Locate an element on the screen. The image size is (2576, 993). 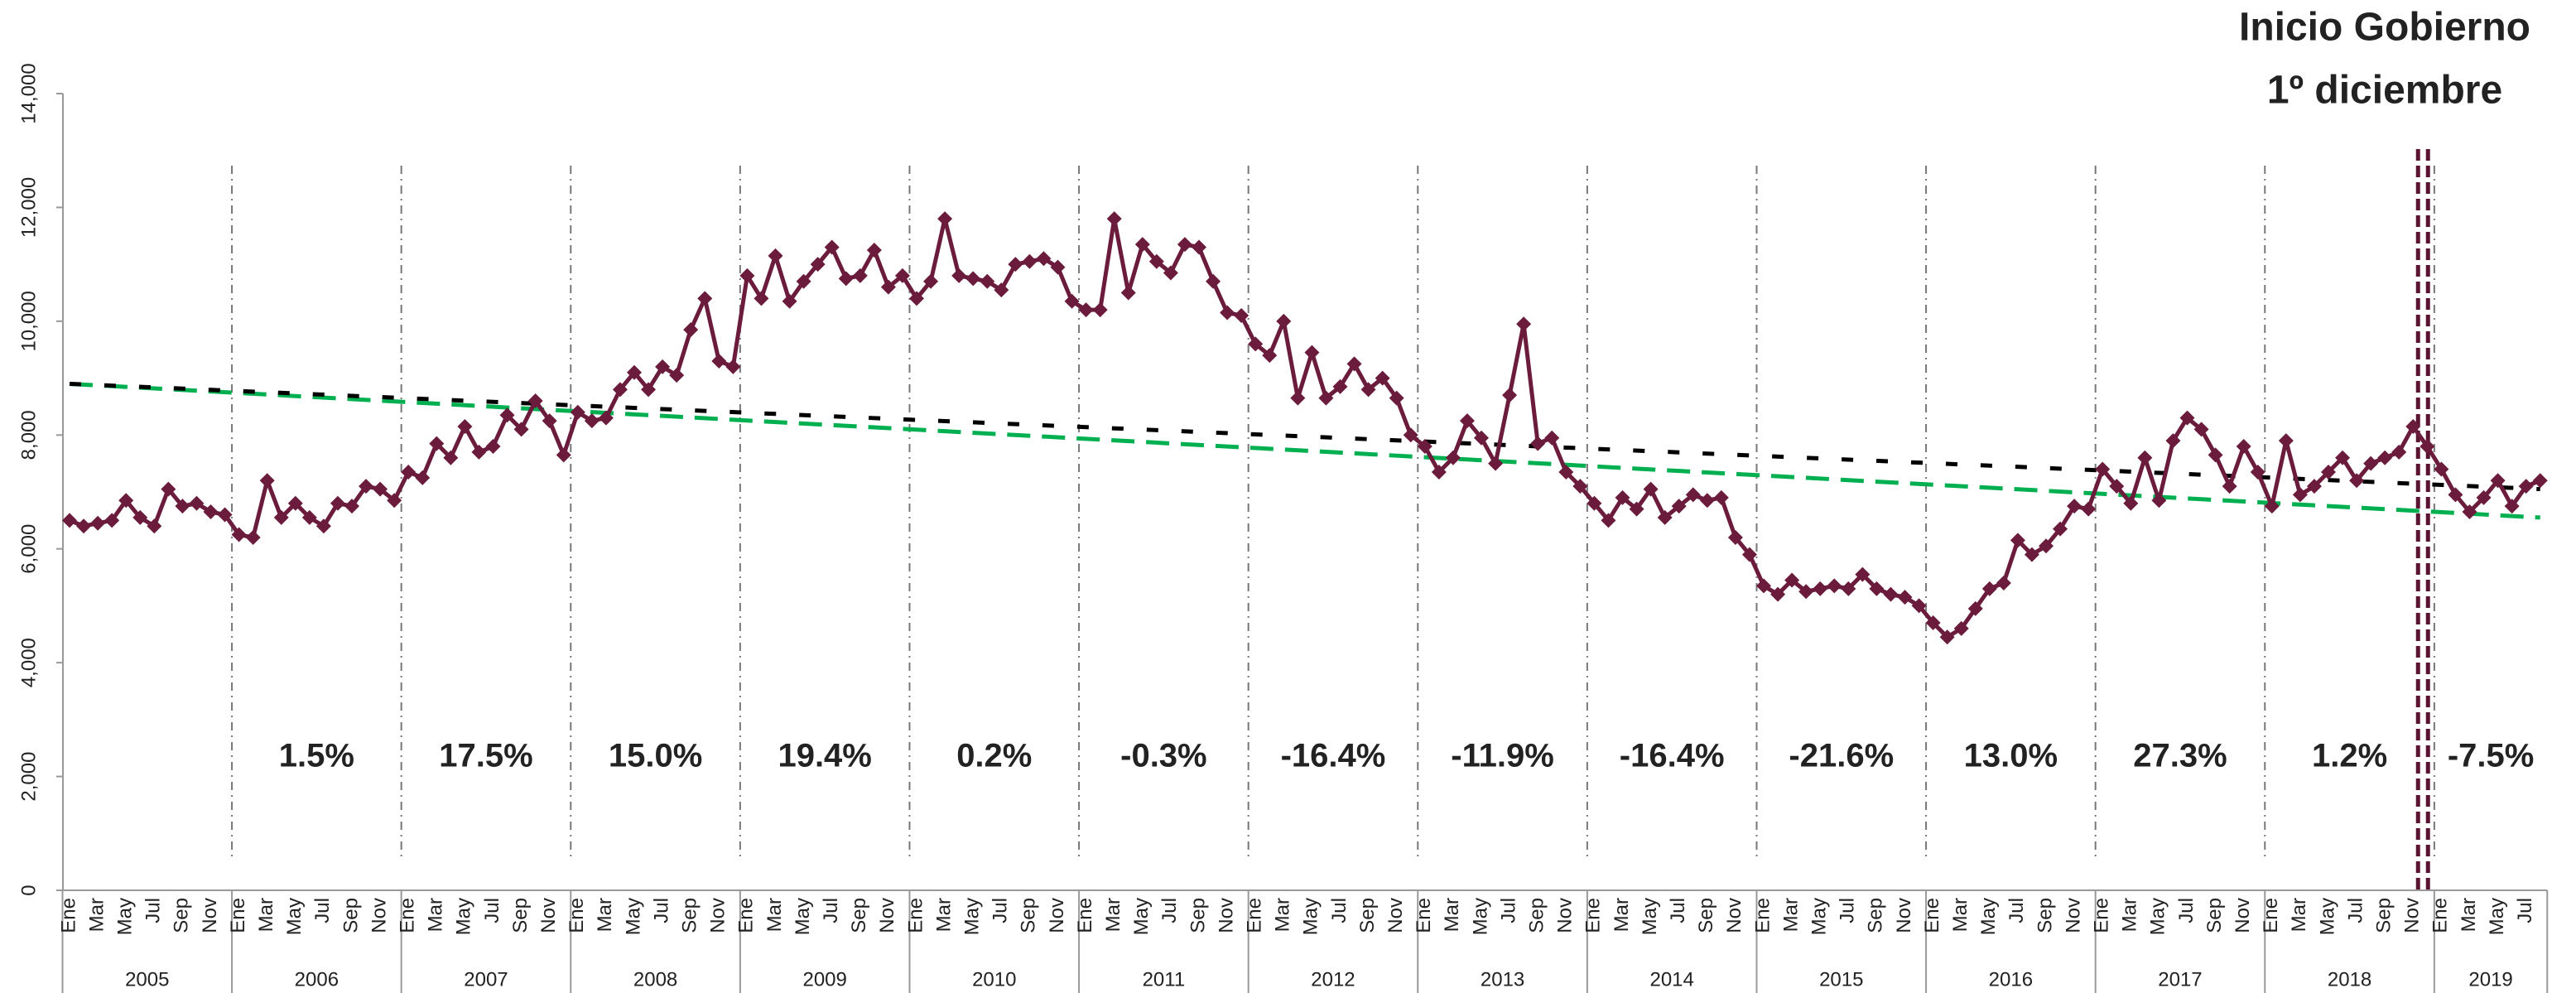
year-label: 2017 is located at coordinates (2180, 979).